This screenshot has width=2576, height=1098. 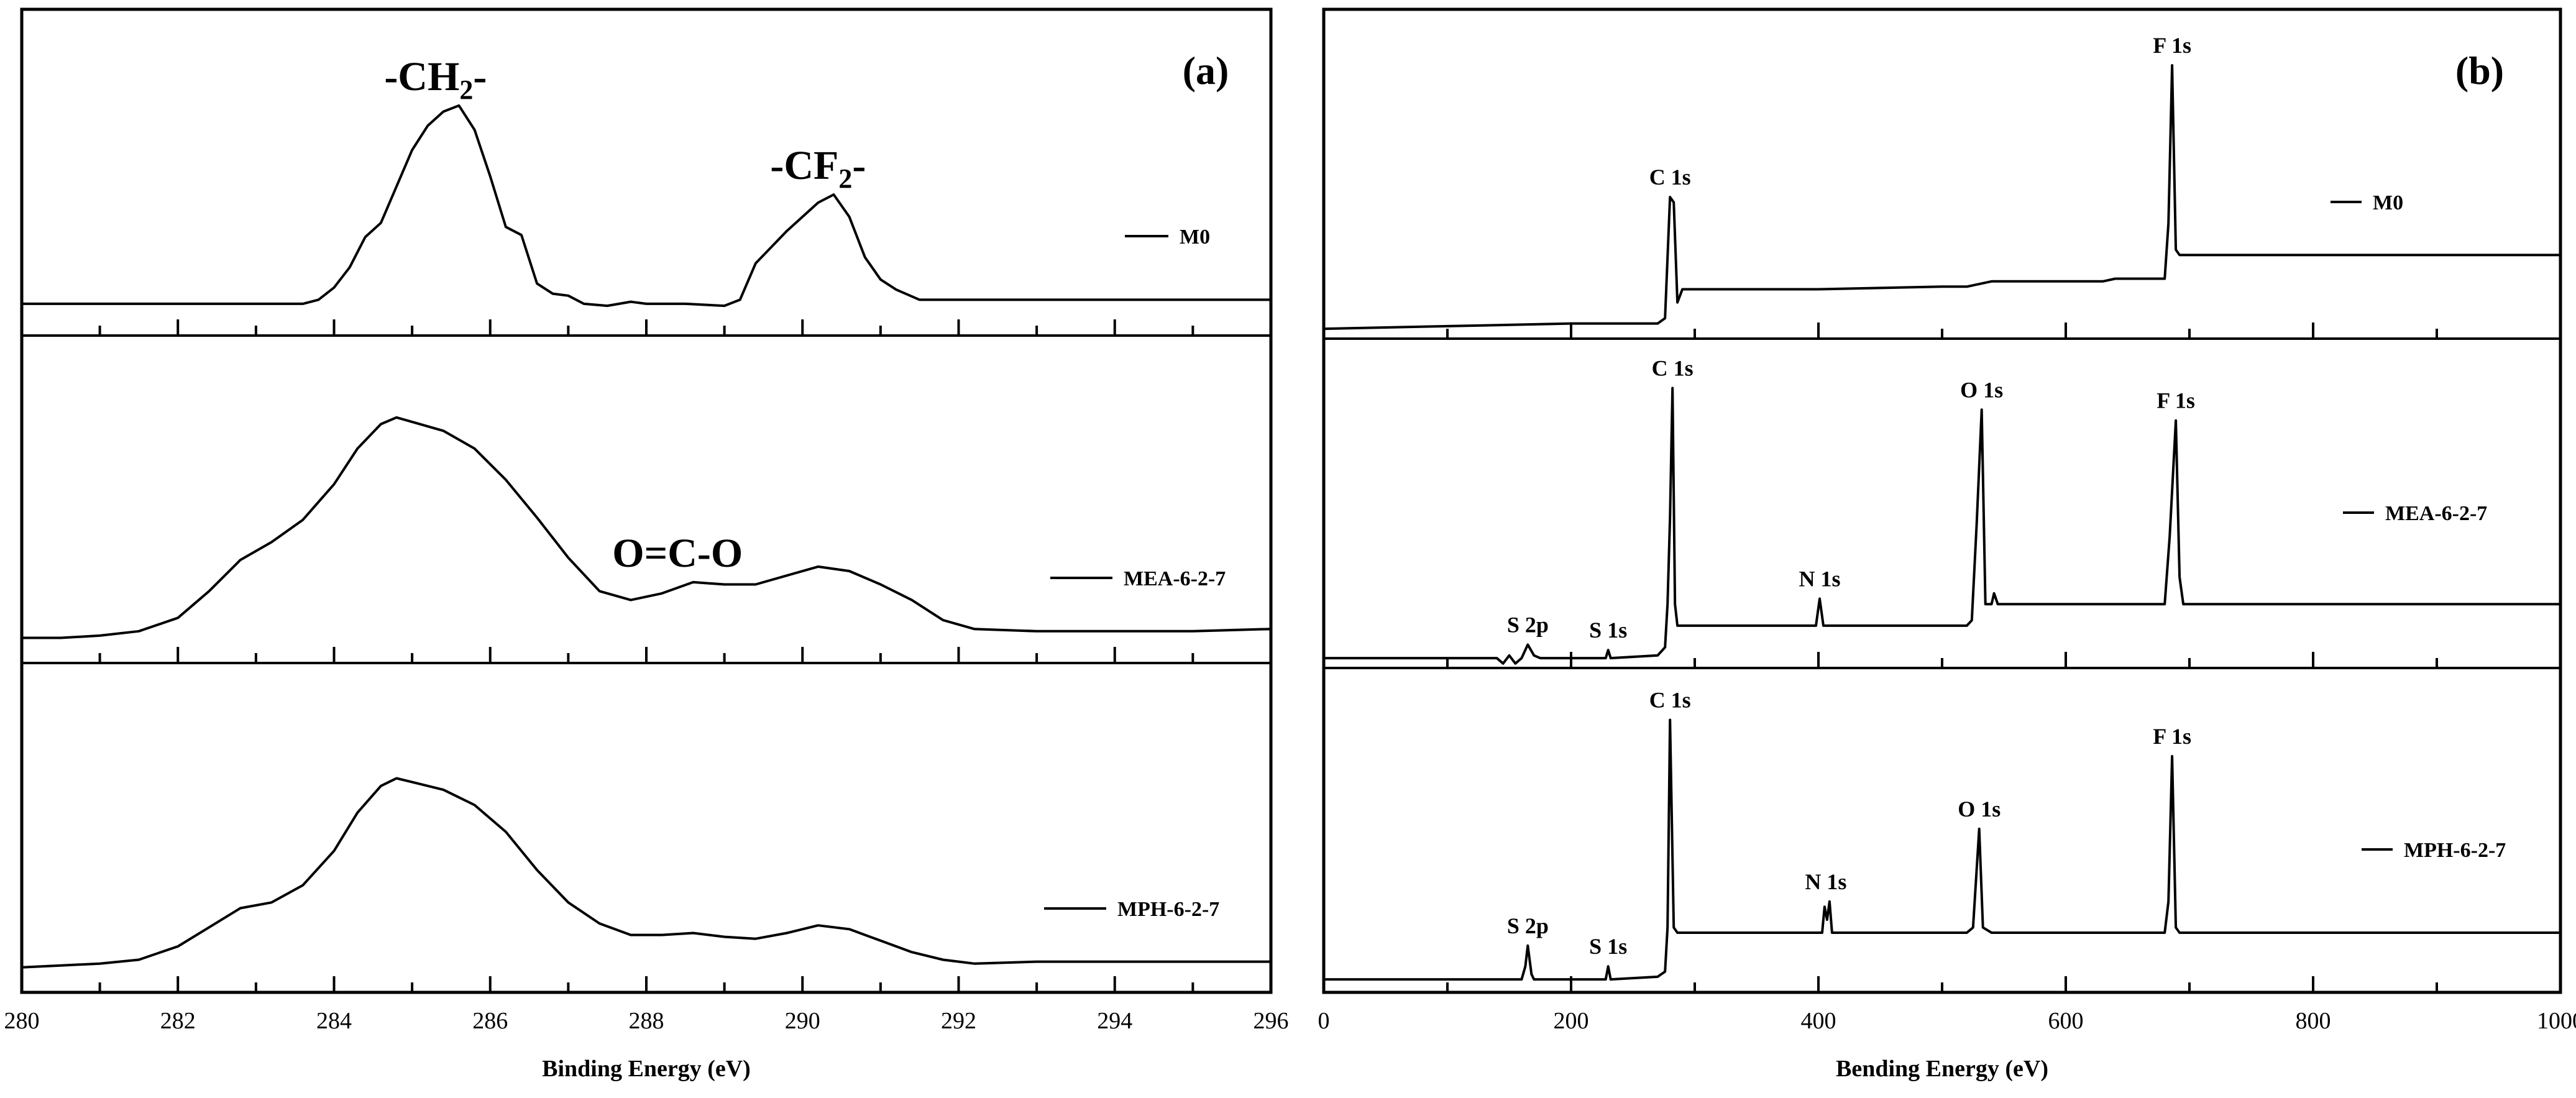 I want to click on x-axis-label: Binding Energy (eV), so click(x=646, y=1069).